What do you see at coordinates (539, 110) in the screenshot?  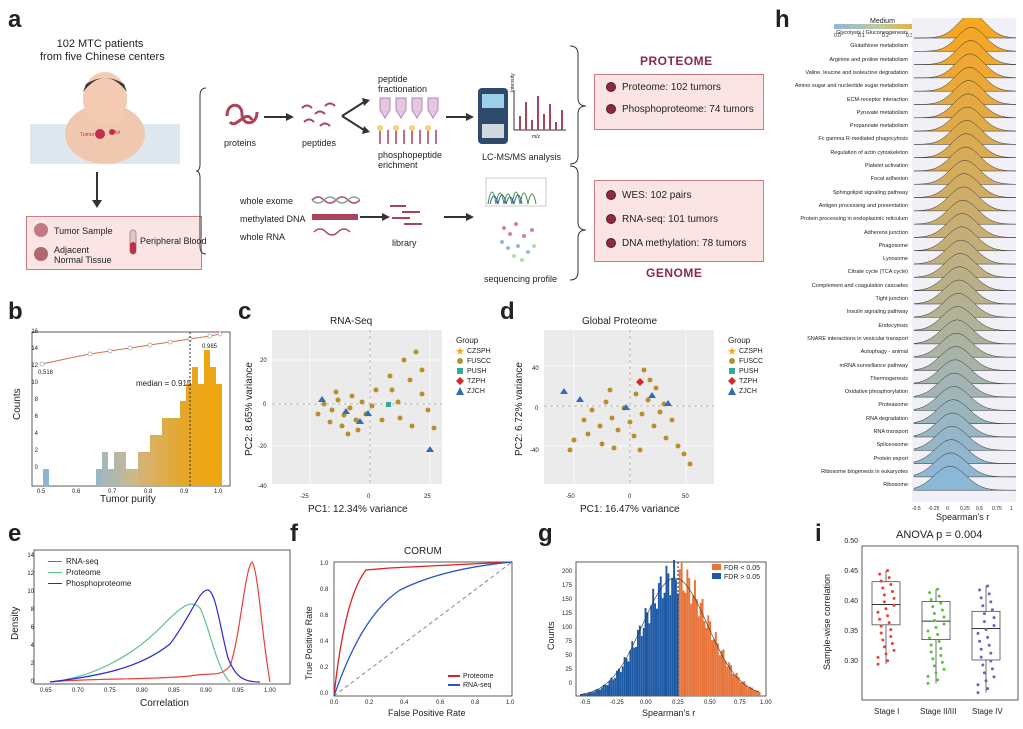 I see `spectrum-icon` at bounding box center [539, 110].